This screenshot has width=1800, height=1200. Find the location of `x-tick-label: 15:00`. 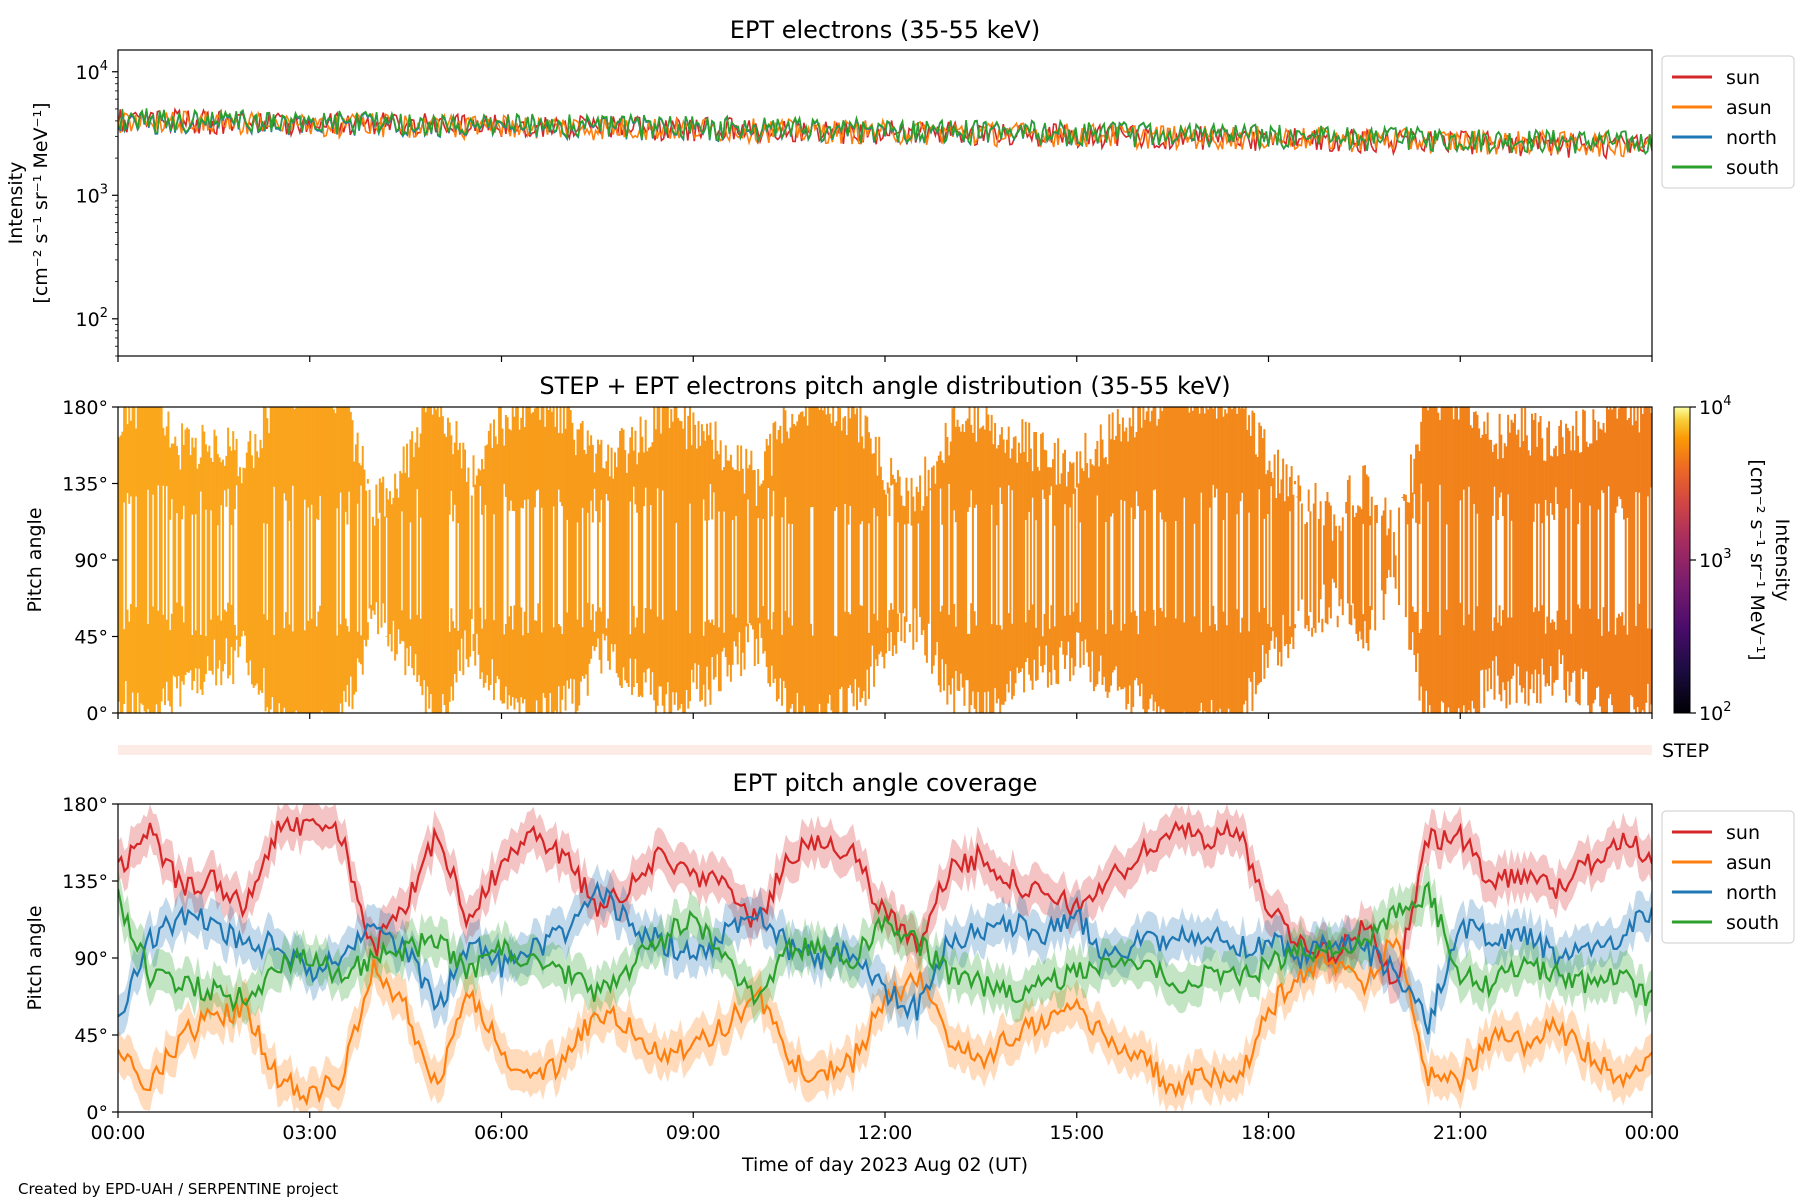

x-tick-label: 15:00 is located at coordinates (1076, 1133).